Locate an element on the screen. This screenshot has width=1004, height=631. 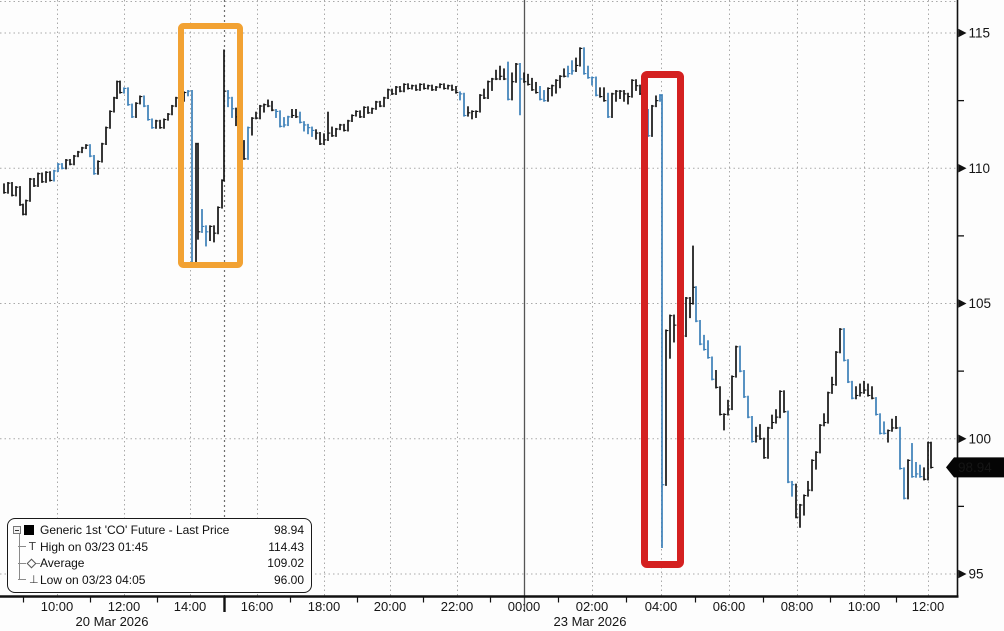
average-value: 109.02 is located at coordinates (285, 563).